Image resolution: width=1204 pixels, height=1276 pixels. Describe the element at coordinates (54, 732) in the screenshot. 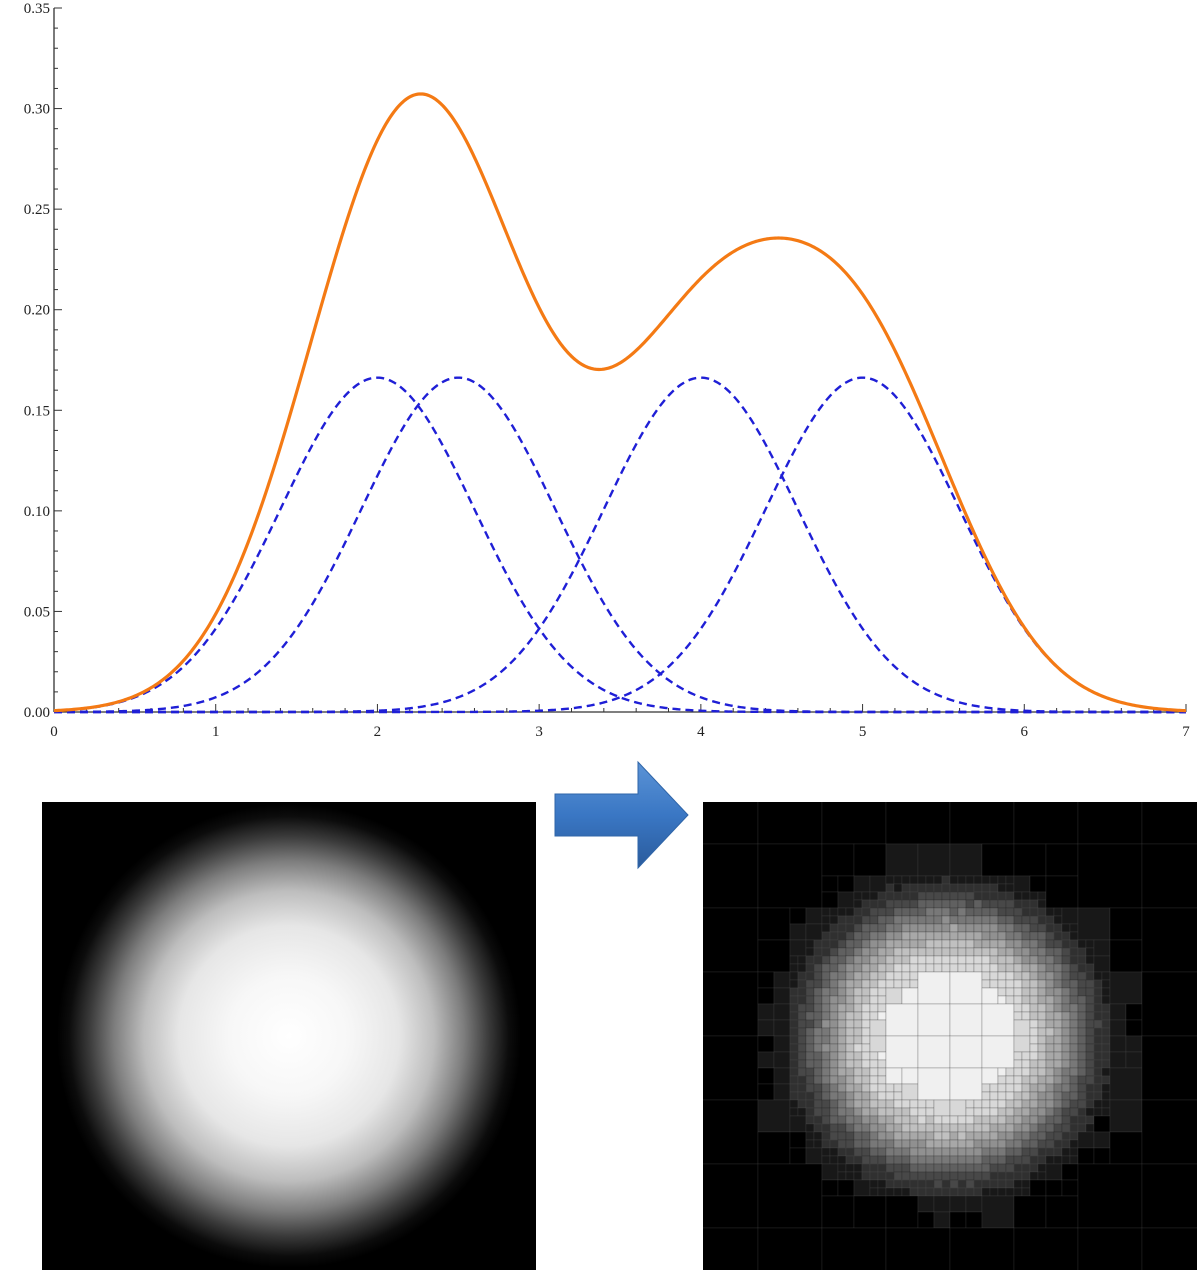

I see `x-tick-label: 0` at that location.